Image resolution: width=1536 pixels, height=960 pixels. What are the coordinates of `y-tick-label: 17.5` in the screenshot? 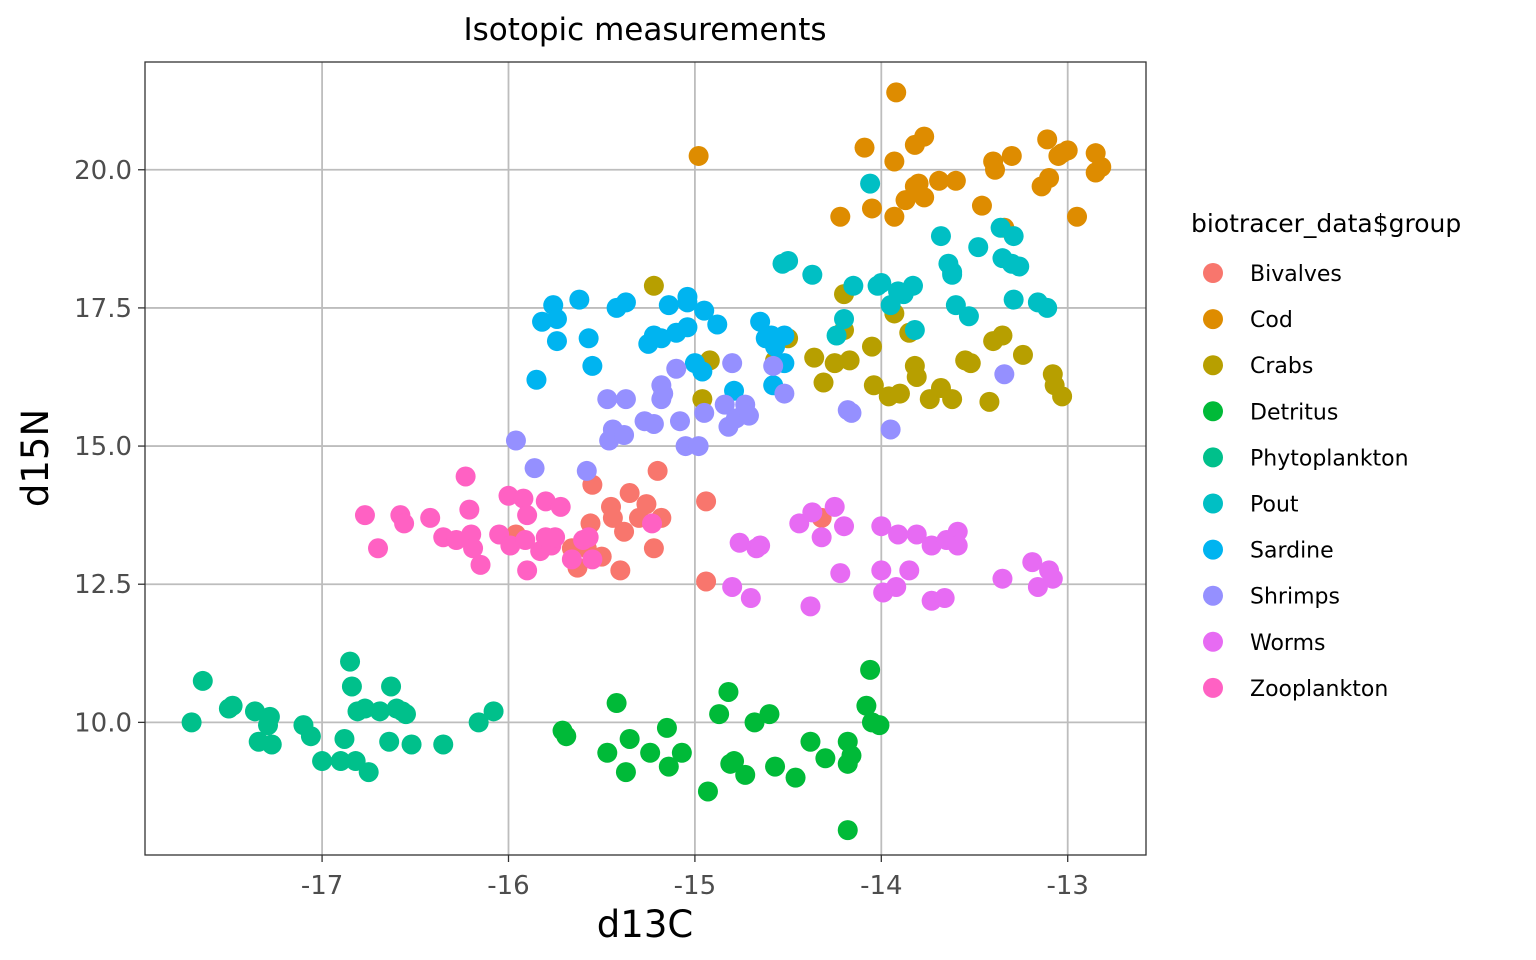 It's located at (103, 309).